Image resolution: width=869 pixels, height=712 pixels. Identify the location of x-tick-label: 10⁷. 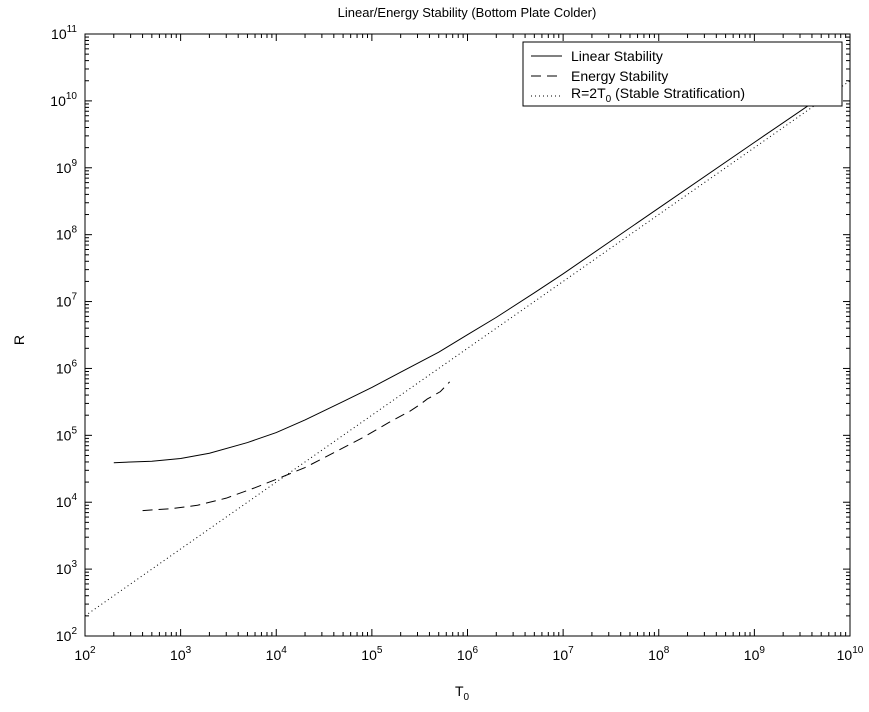
(564, 654).